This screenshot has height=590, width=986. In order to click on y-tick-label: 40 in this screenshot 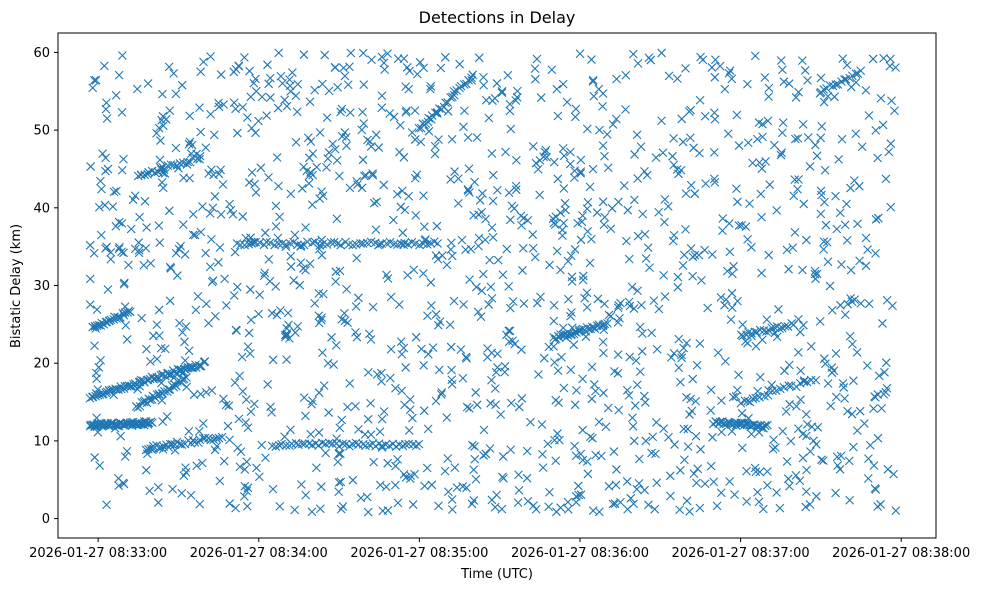, I will do `click(41, 208)`.